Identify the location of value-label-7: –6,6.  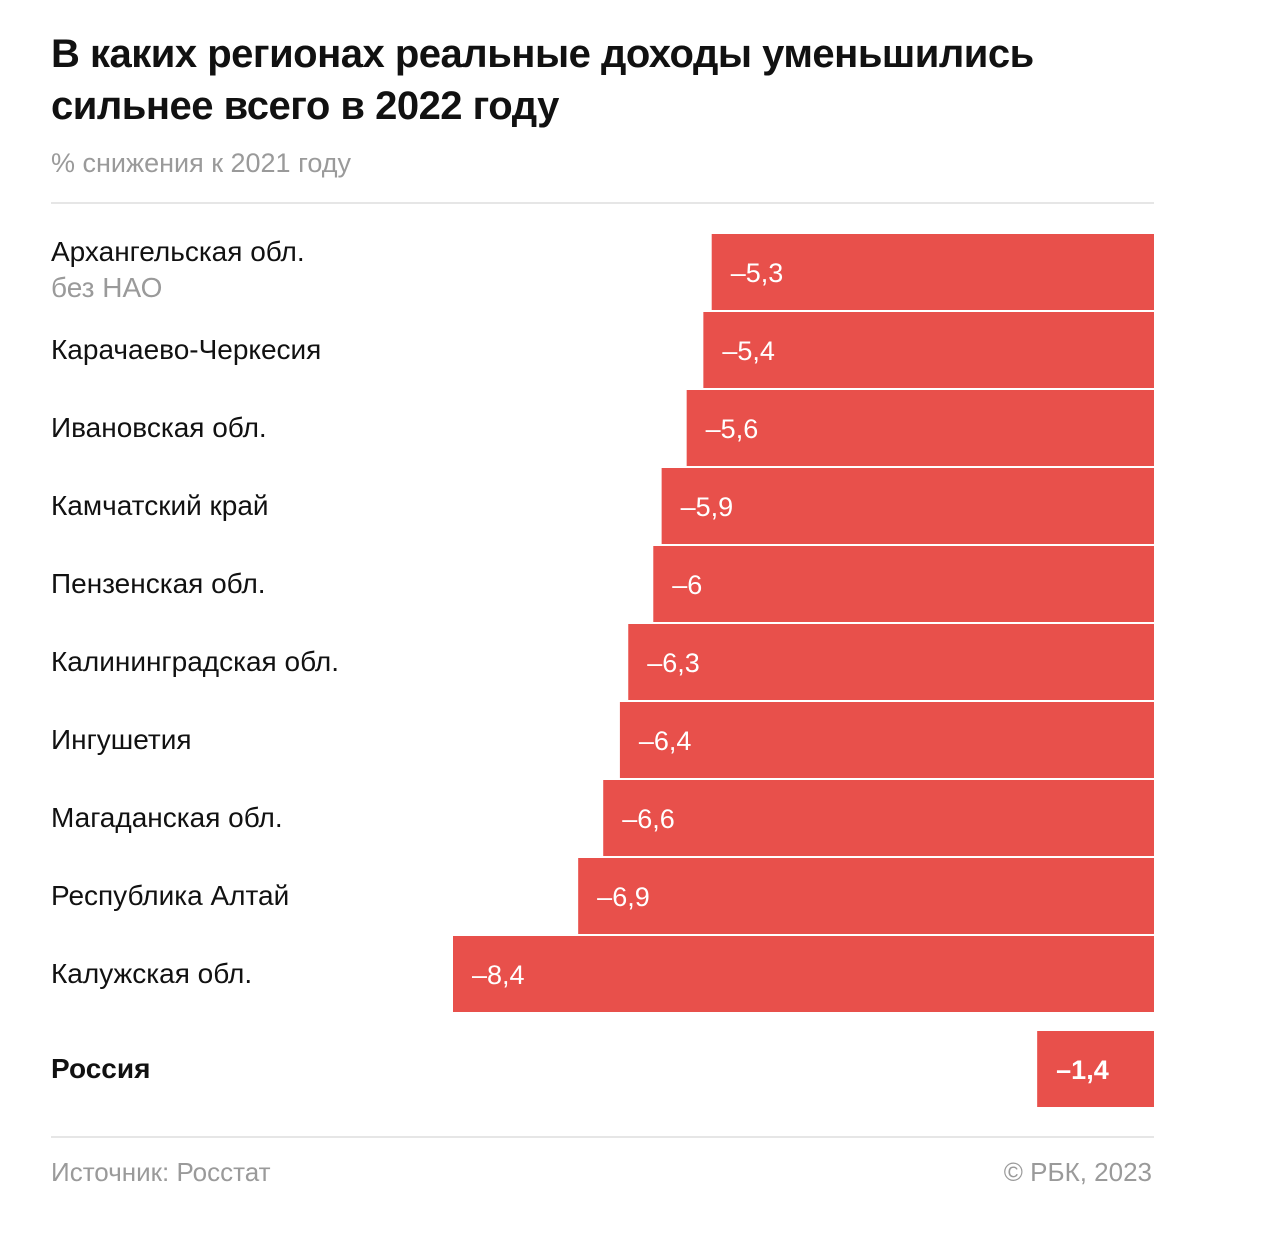
(648, 819).